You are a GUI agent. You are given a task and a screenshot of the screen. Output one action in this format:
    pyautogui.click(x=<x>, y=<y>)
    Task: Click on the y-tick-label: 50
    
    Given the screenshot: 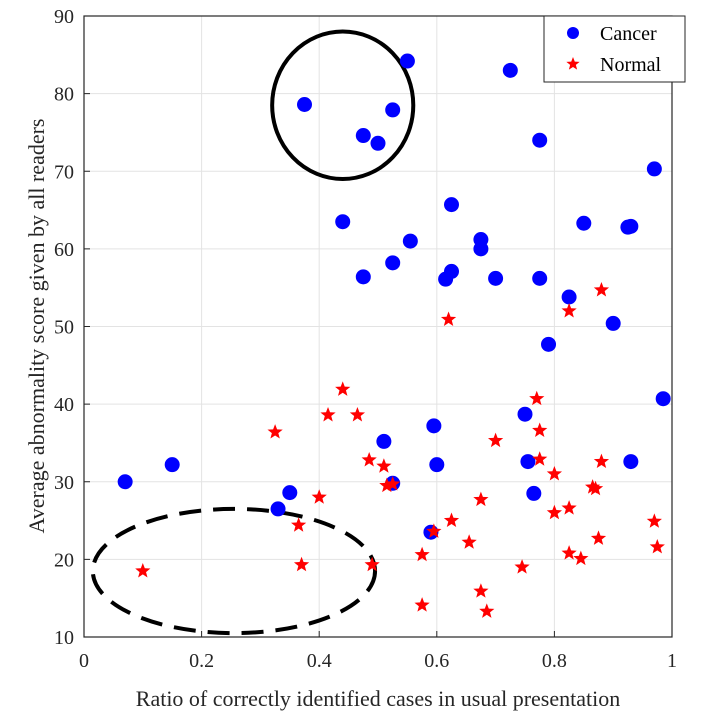 What is the action you would take?
    pyautogui.click(x=64, y=328)
    